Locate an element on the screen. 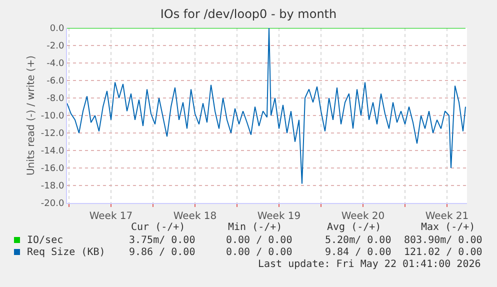 This screenshot has height=287, width=497. y-tick-label: -2.0 is located at coordinates (55, 47).